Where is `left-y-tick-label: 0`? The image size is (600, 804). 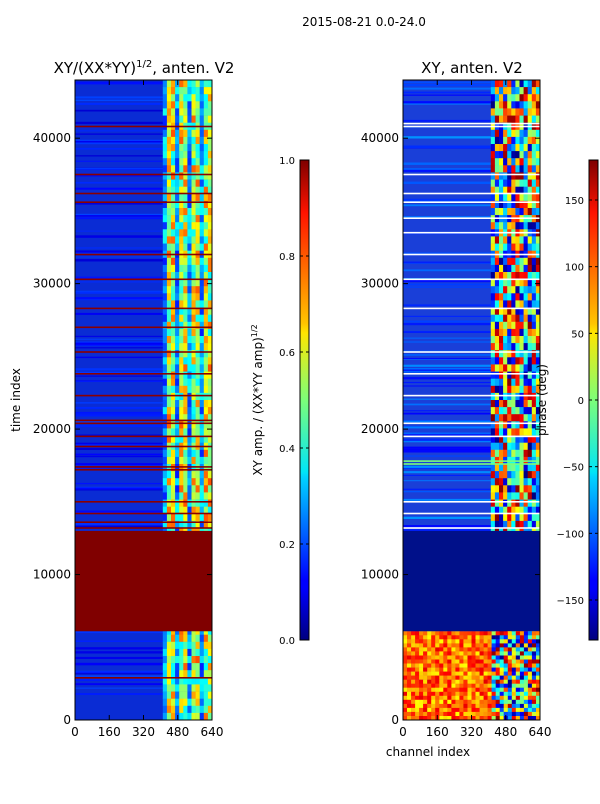 left-y-tick-label: 0 is located at coordinates (67, 720).